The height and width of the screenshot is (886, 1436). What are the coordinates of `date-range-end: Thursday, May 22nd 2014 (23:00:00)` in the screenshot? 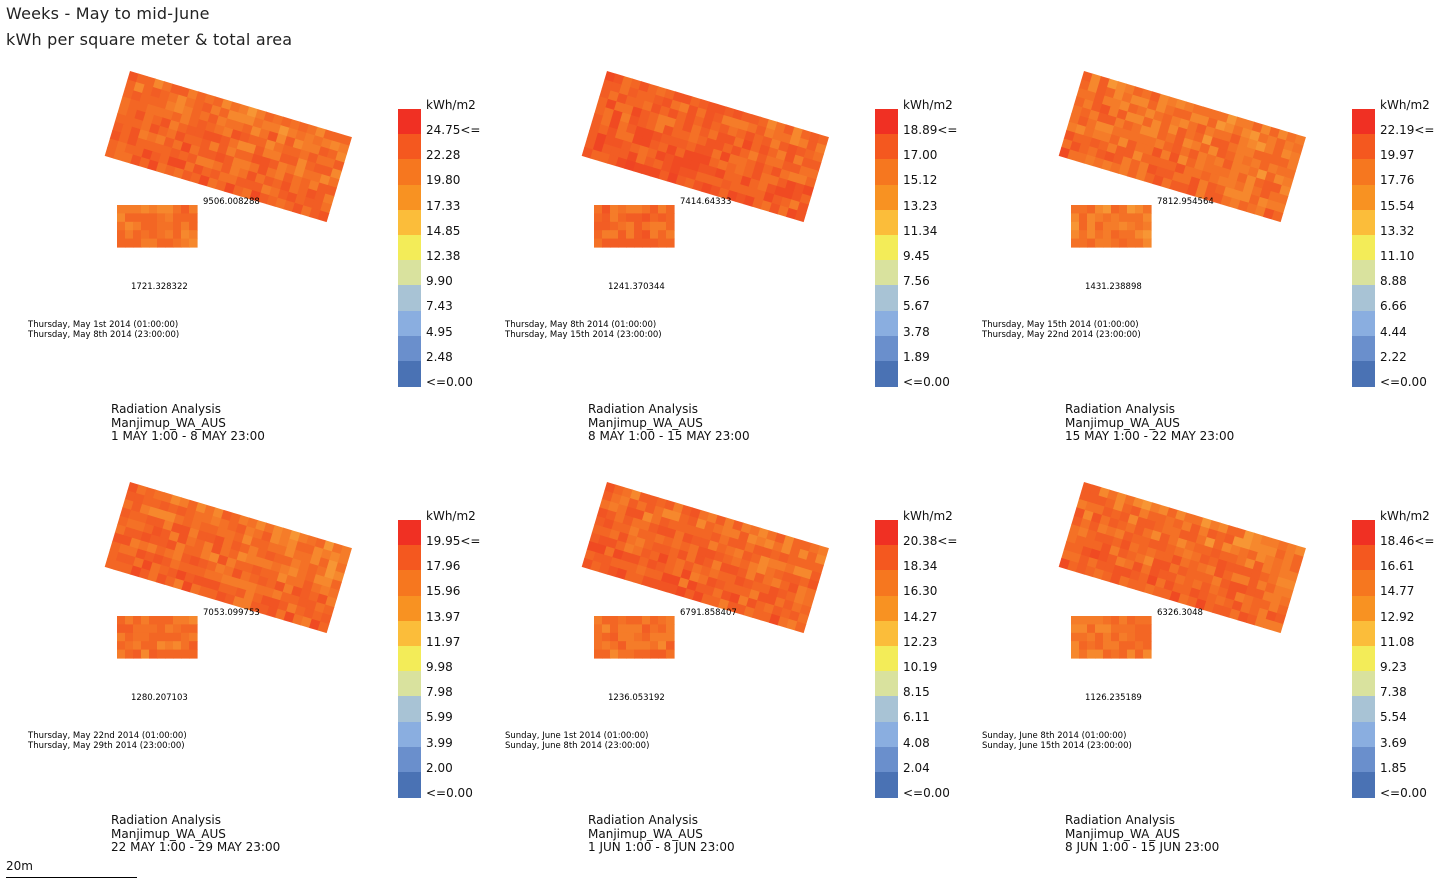 It's located at (1061, 335).